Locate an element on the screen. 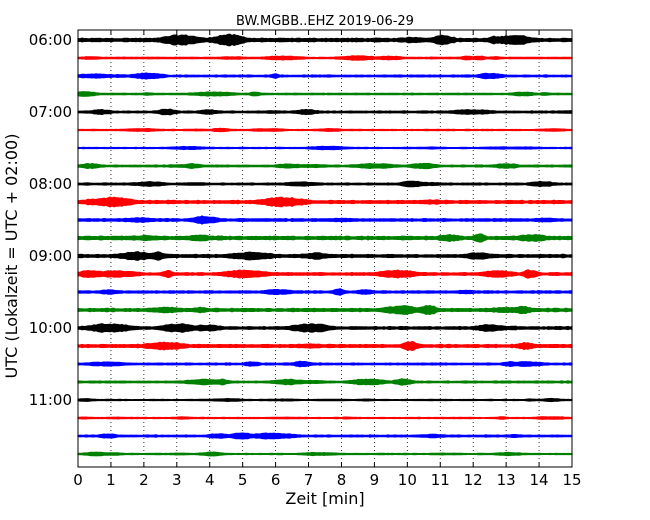  y-tick-label: 08:00 is located at coordinates (50, 184).